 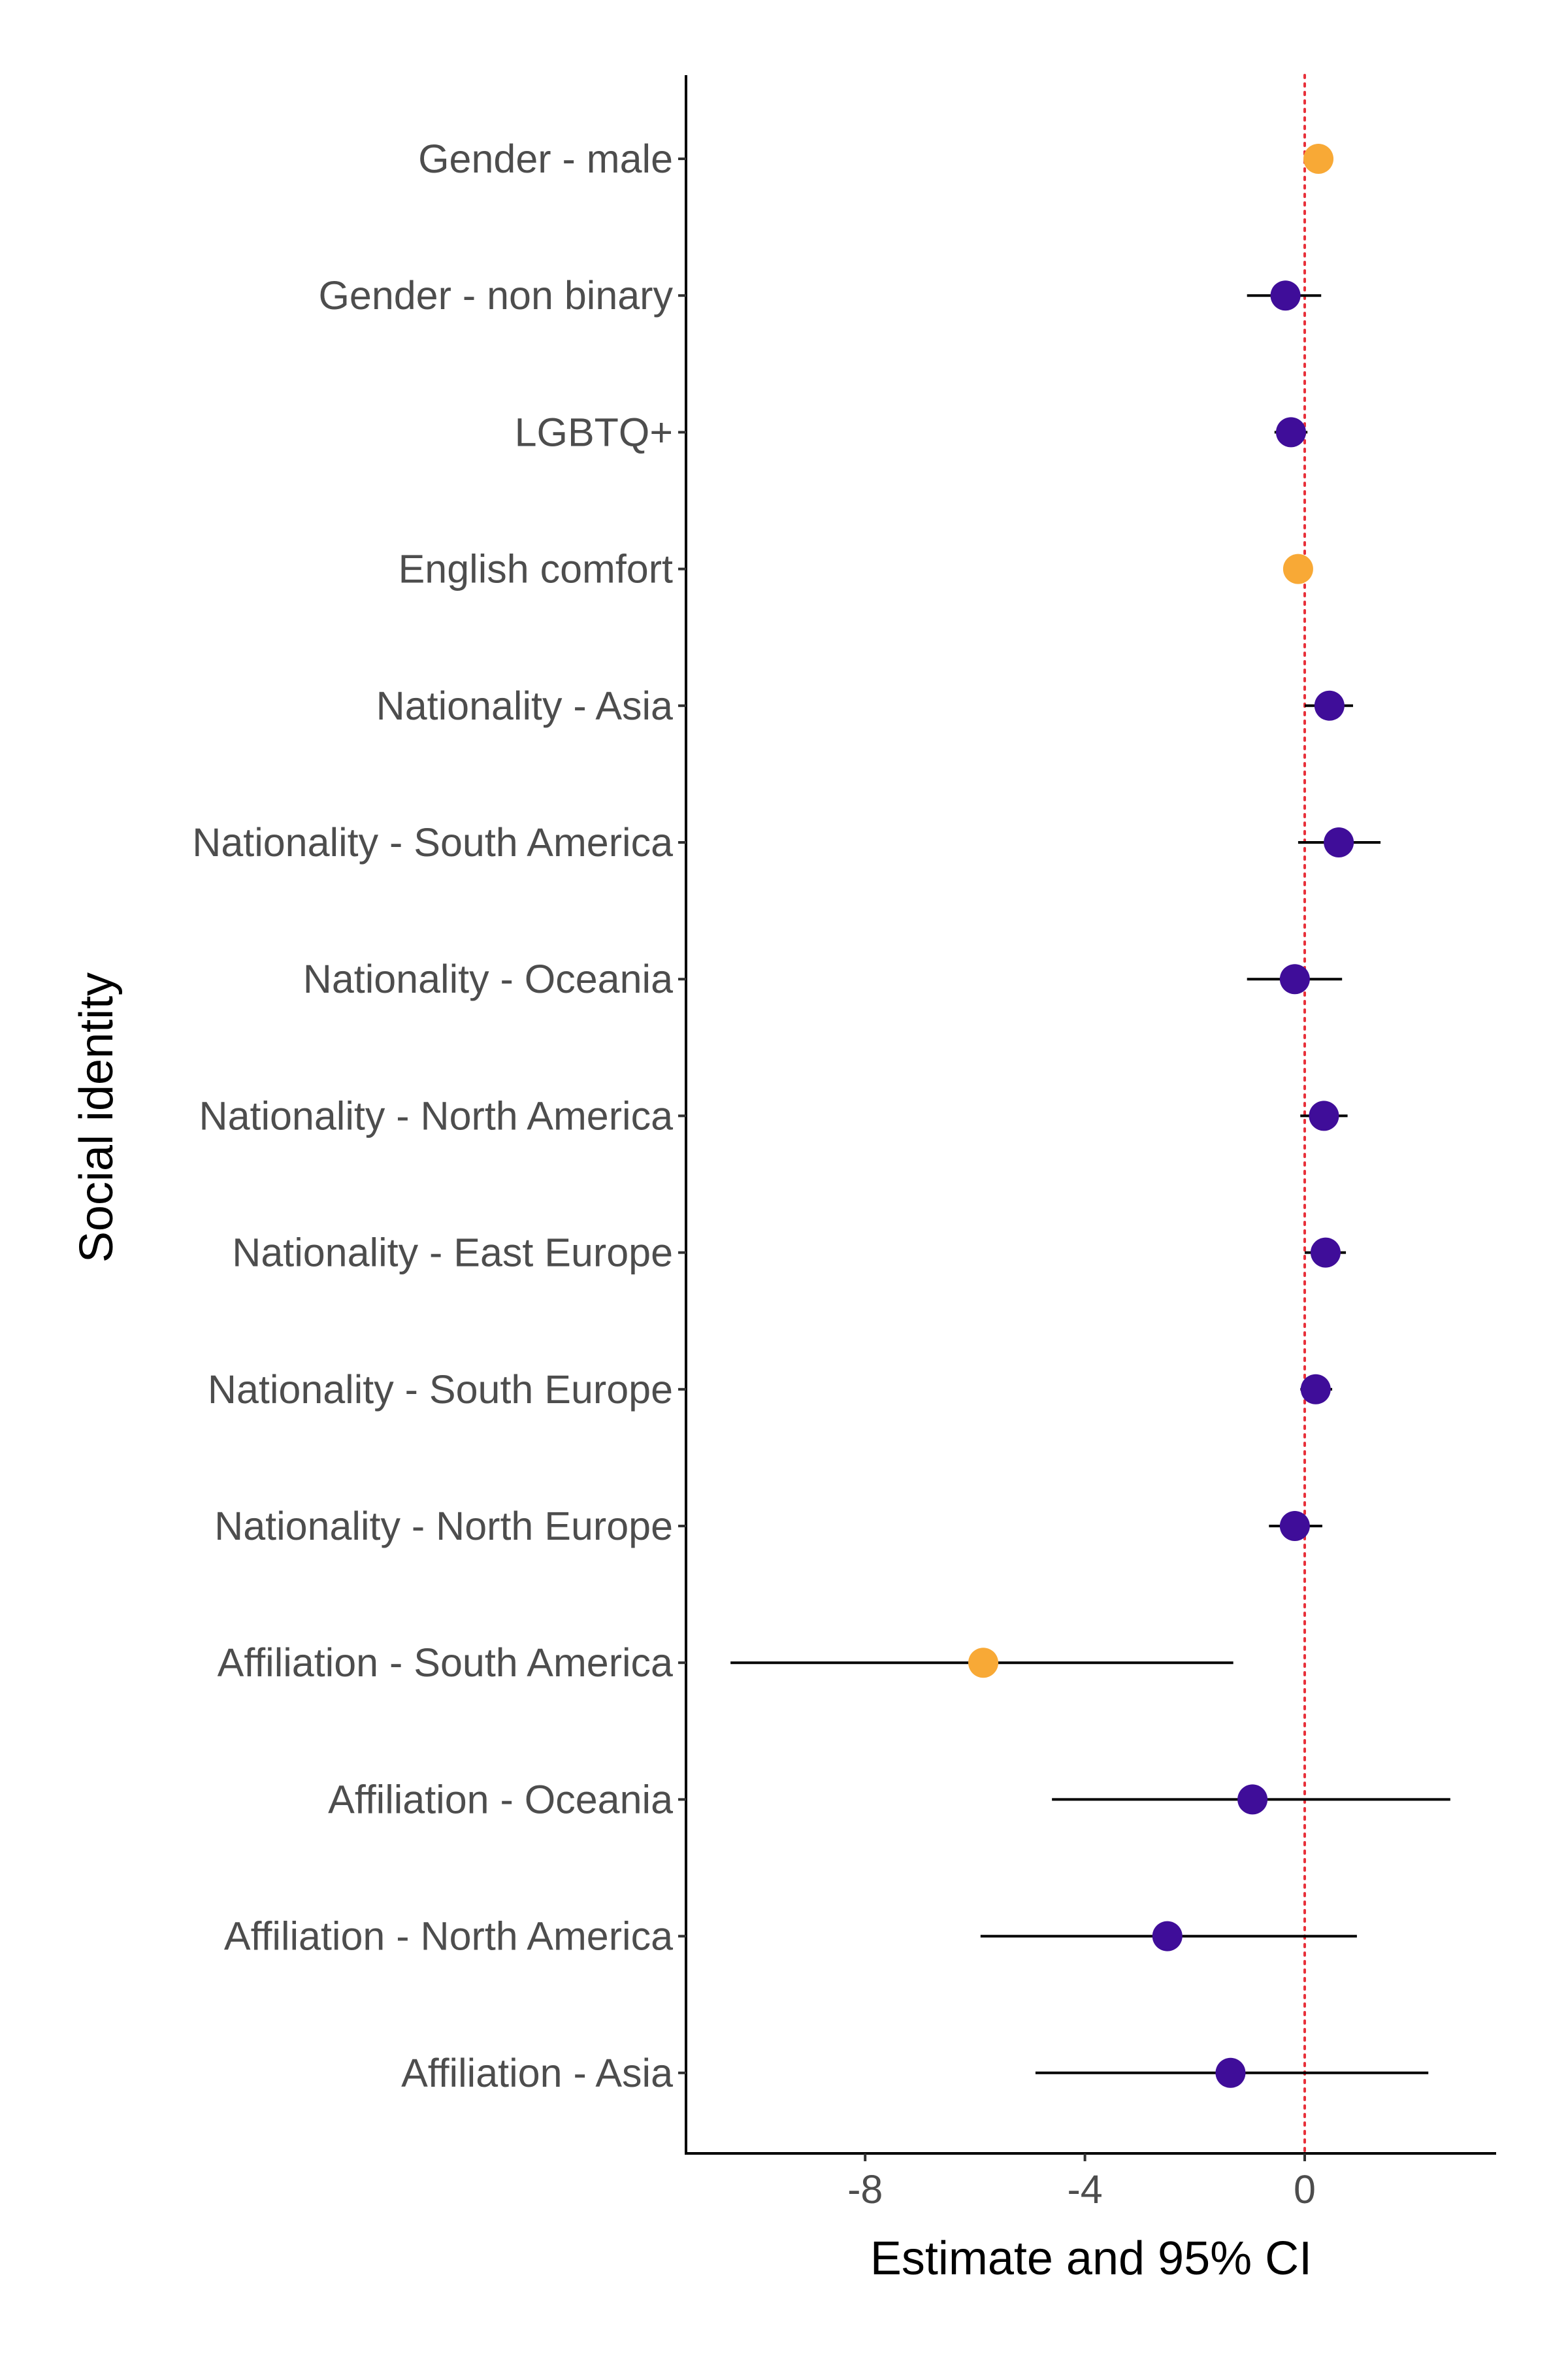 I want to click on y-tick-label: Nationality - East Europe, so click(x=452, y=1253).